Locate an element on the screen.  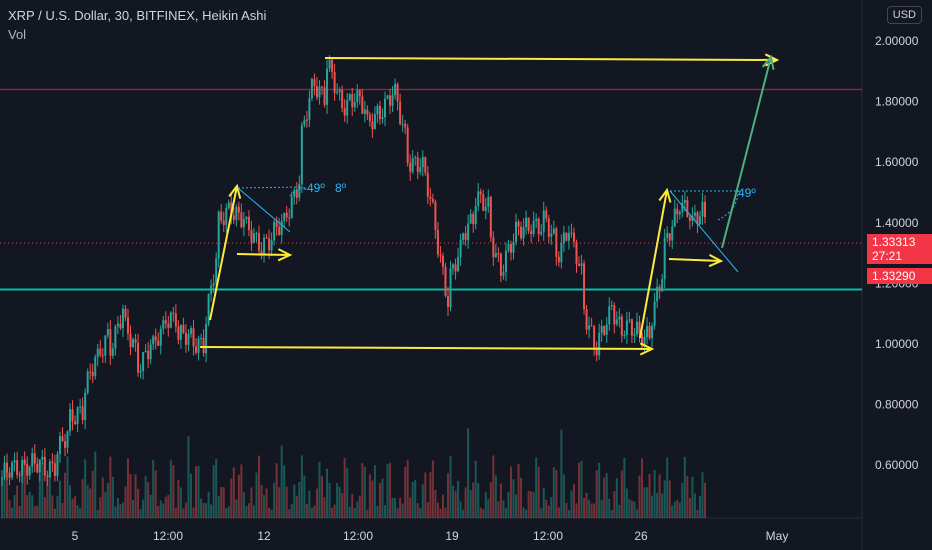
bottom-channel-arrow-head is located at coordinates (647, 349).